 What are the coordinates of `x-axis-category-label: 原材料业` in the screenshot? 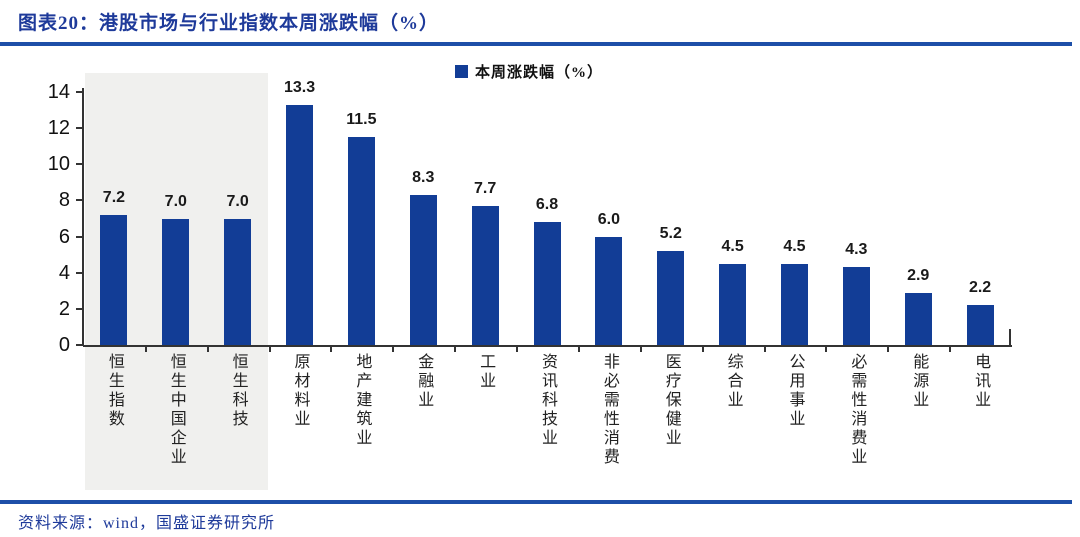 It's located at (300, 391).